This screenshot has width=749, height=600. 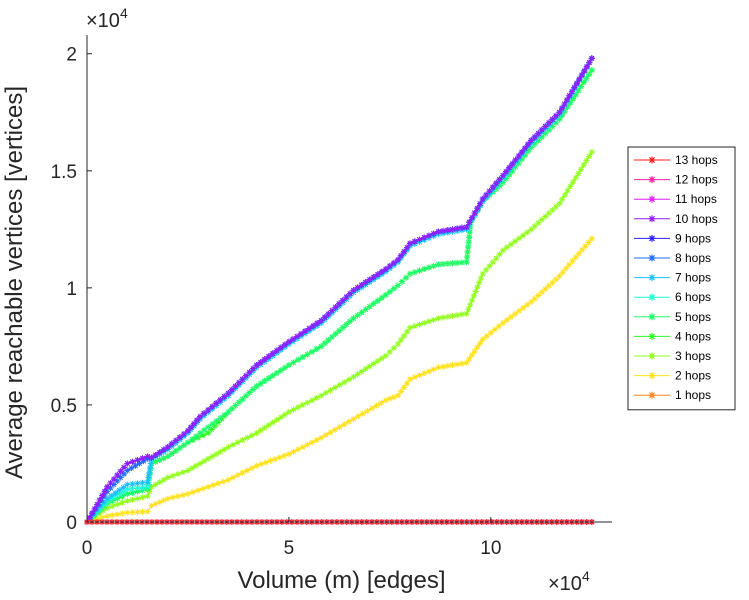 What do you see at coordinates (87, 548) in the screenshot?
I see `x-tick-label: 0` at bounding box center [87, 548].